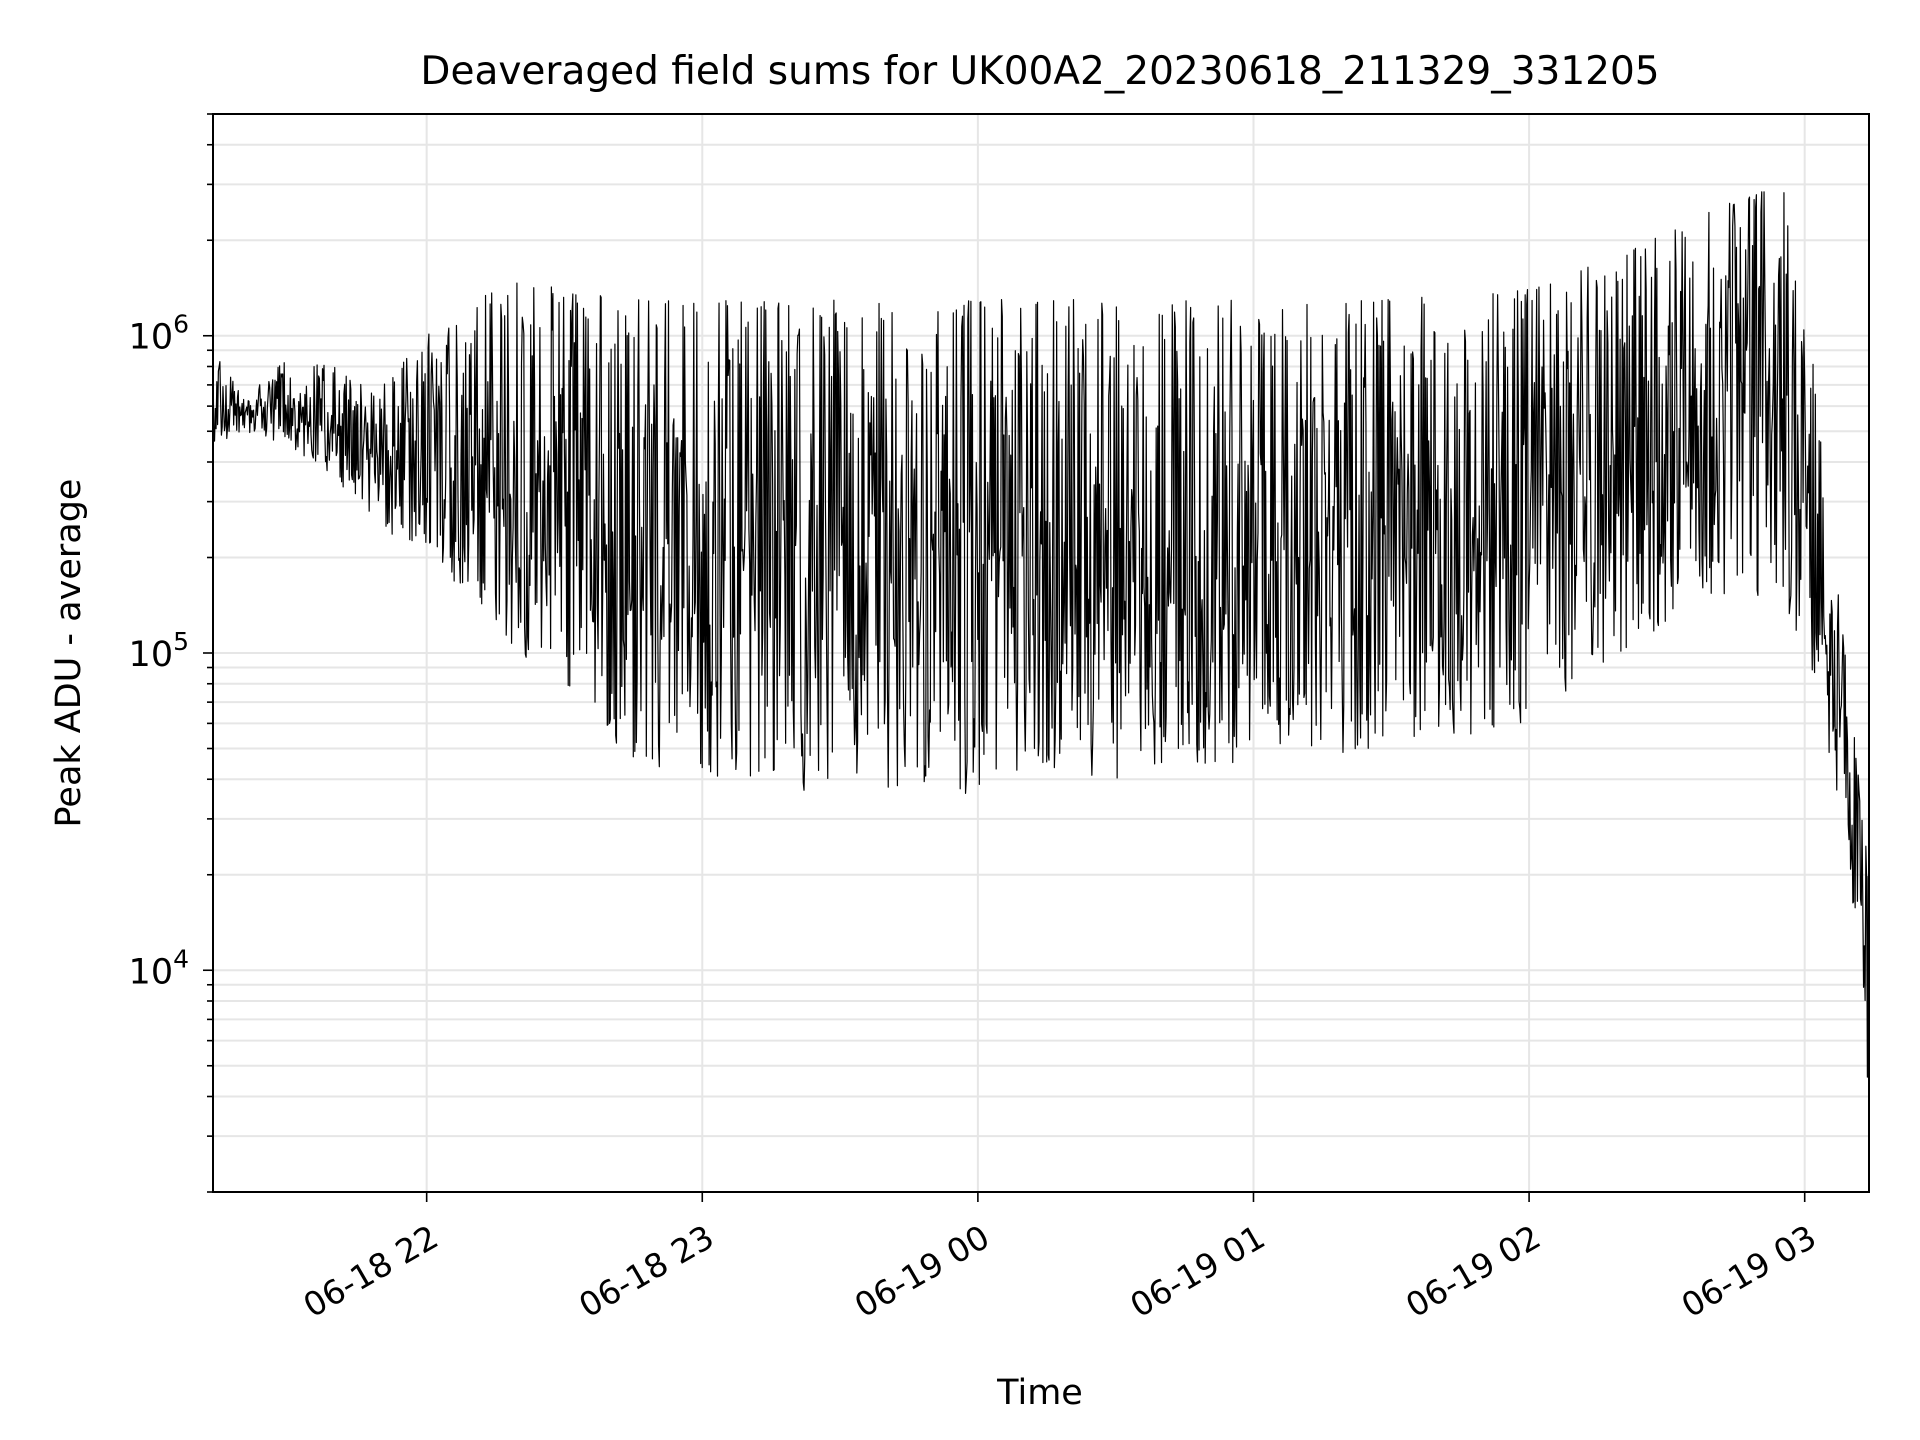 The height and width of the screenshot is (1440, 1920). Describe the element at coordinates (181, 958) in the screenshot. I see `y-tick-exponent: 4` at that location.